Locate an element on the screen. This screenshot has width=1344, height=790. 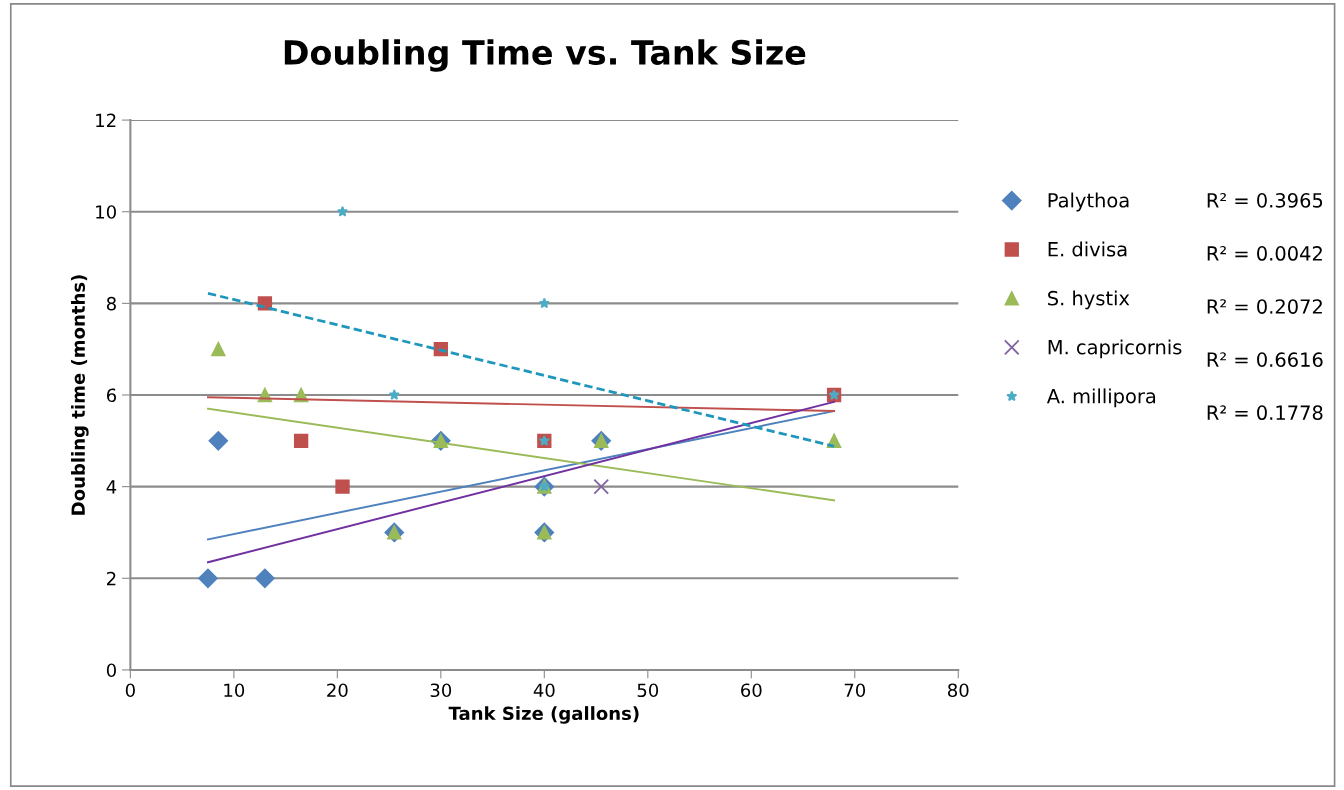
text: R² = 0.1778 is located at coordinates (1265, 413).